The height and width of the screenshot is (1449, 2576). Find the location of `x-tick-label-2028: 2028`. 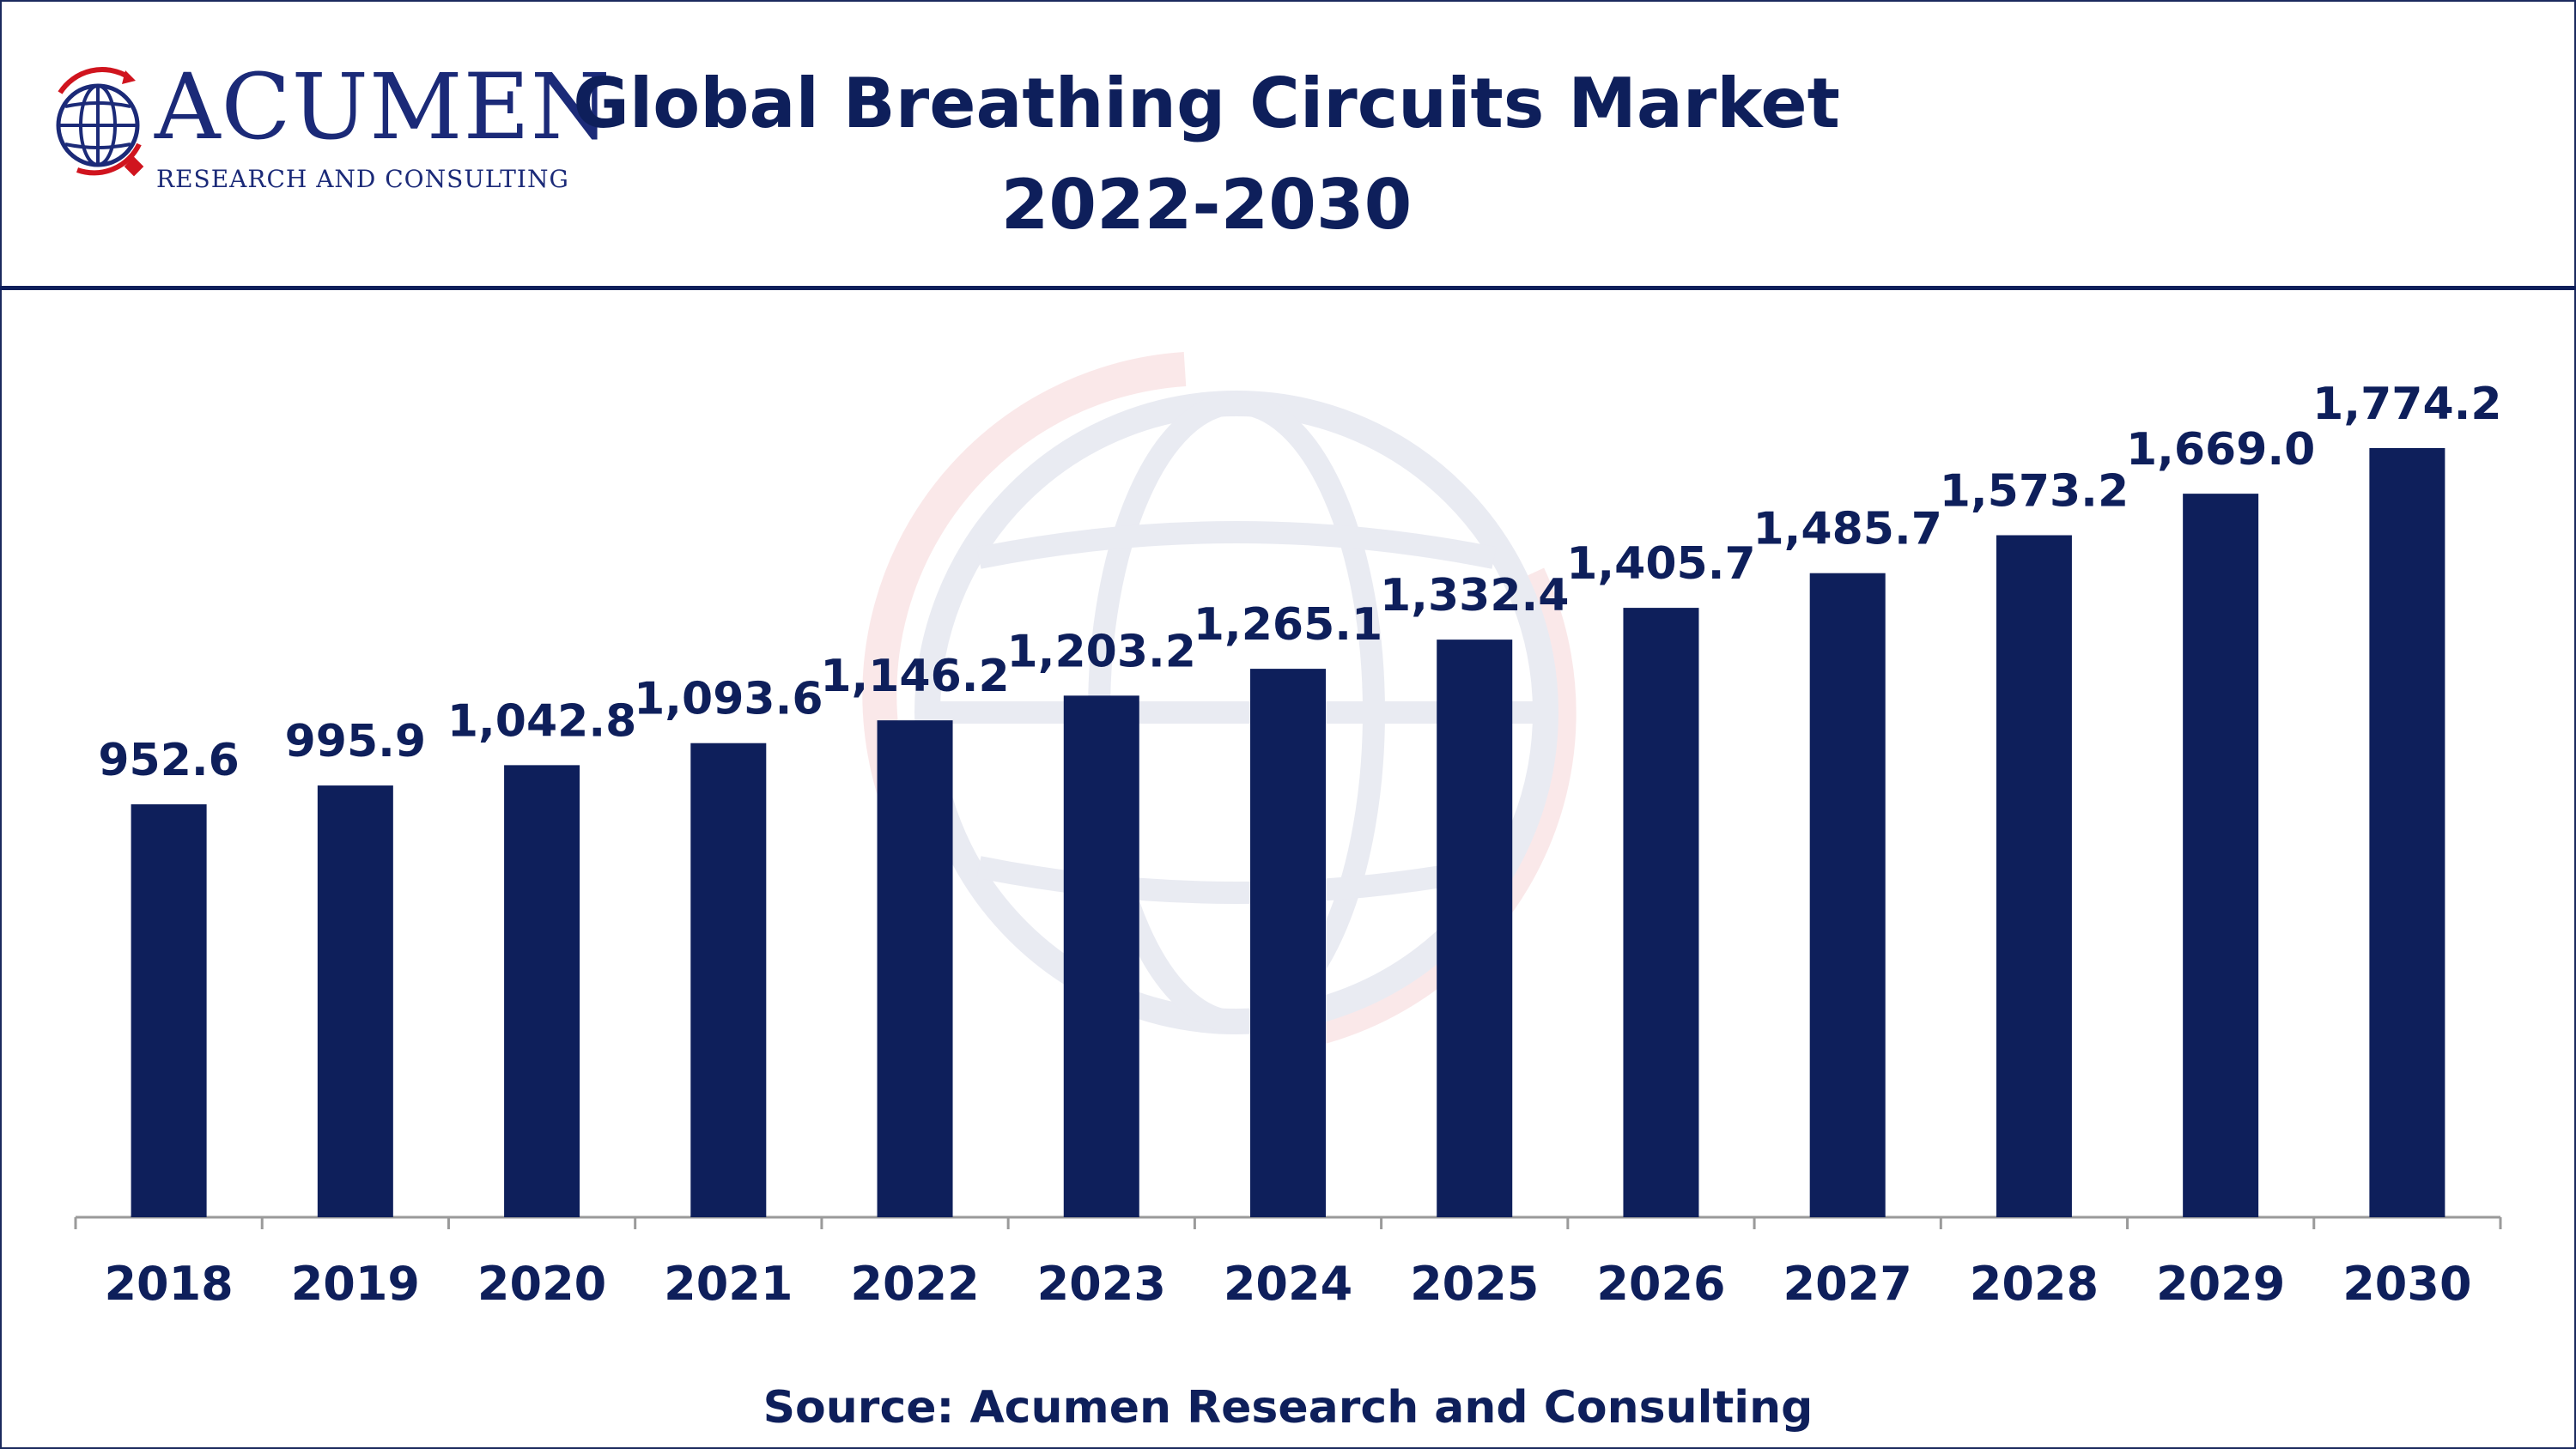

x-tick-label-2028: 2028 is located at coordinates (2034, 1284).